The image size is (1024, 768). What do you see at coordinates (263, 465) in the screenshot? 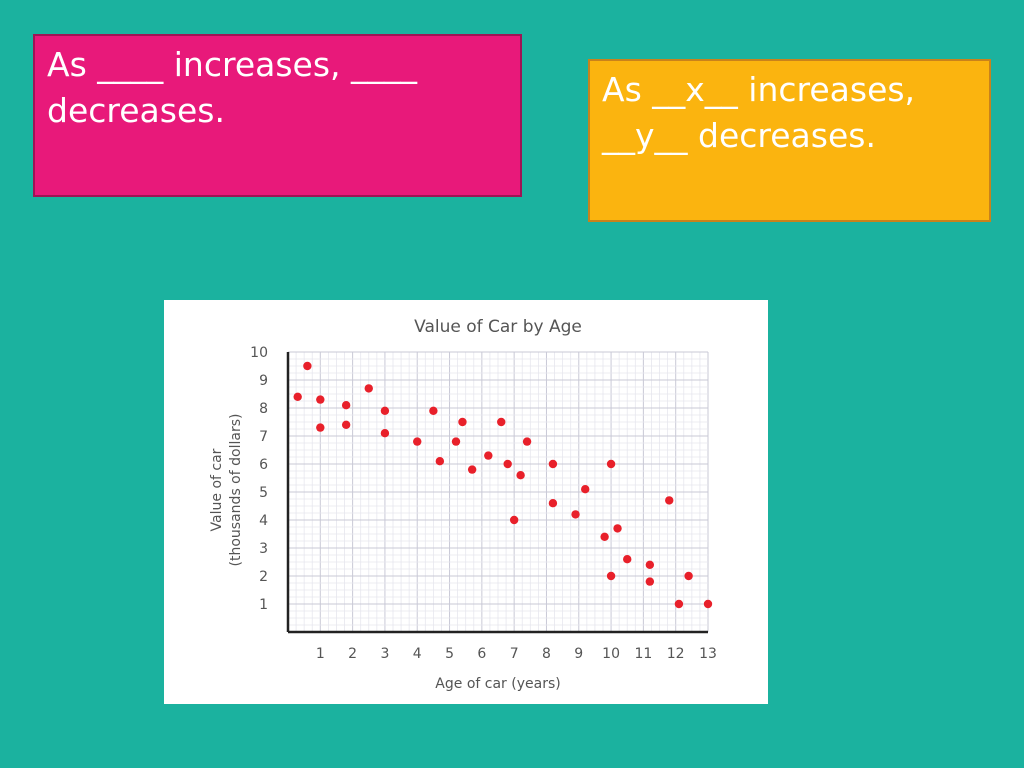
I see `y-tick-label: 6` at bounding box center [263, 465].